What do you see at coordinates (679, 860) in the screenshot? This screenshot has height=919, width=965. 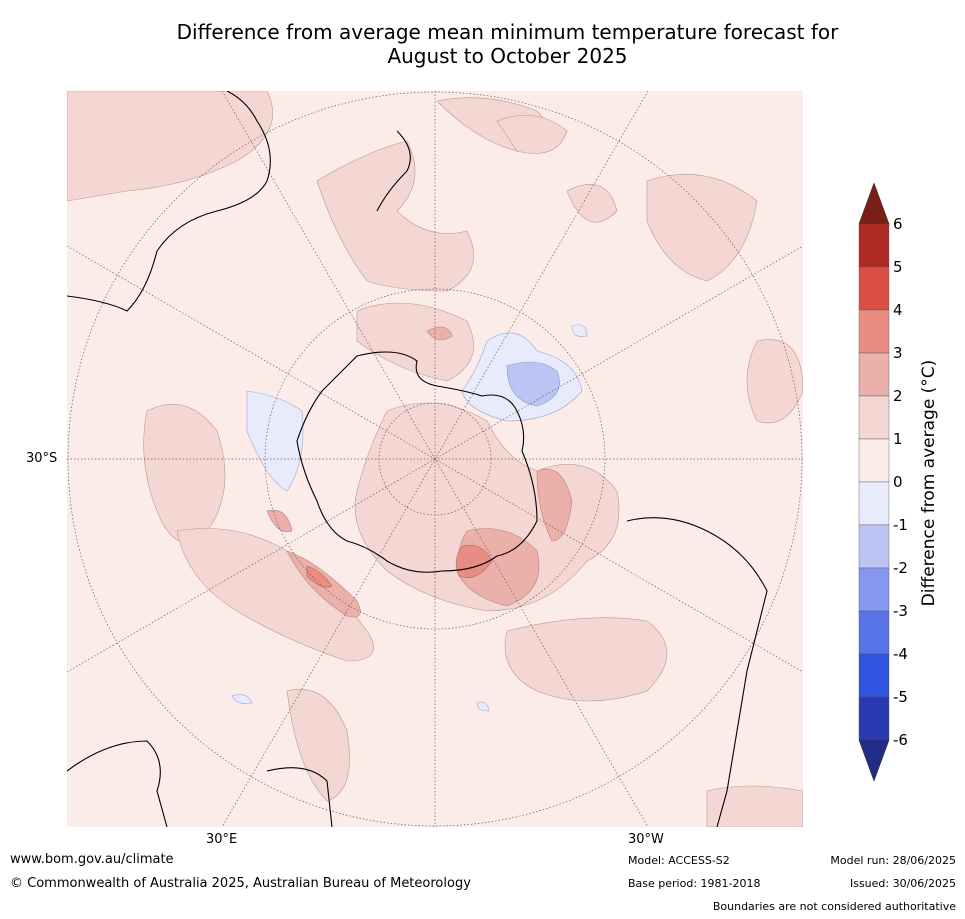 I see `footer-model: Model: ACCESS-S2` at bounding box center [679, 860].